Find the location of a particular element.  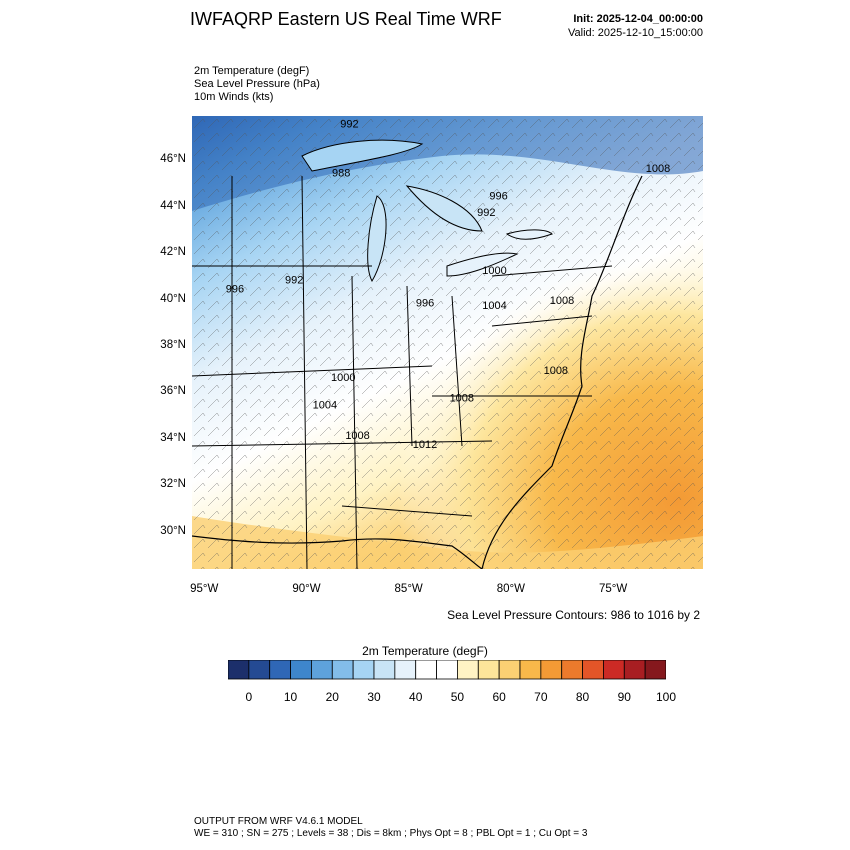

temperature-colorbar is located at coordinates (447, 670).